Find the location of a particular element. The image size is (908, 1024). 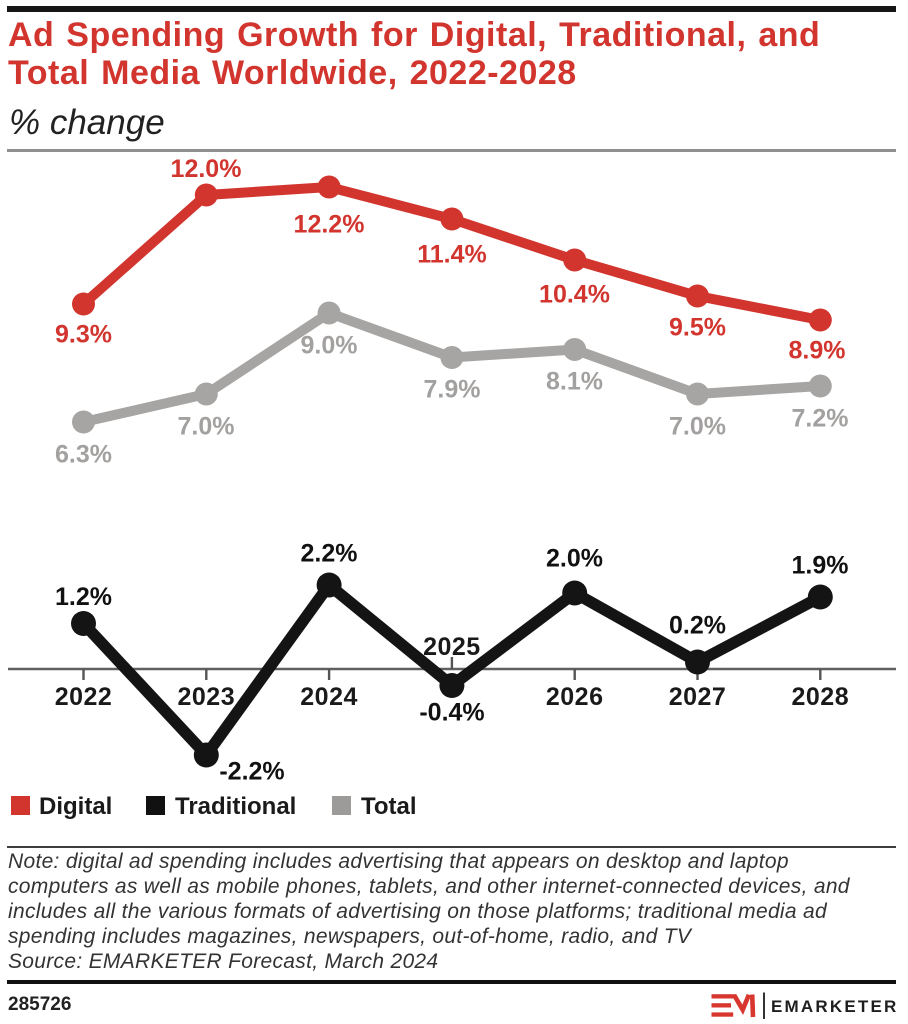

svg-text: 2023 is located at coordinates (206, 697).